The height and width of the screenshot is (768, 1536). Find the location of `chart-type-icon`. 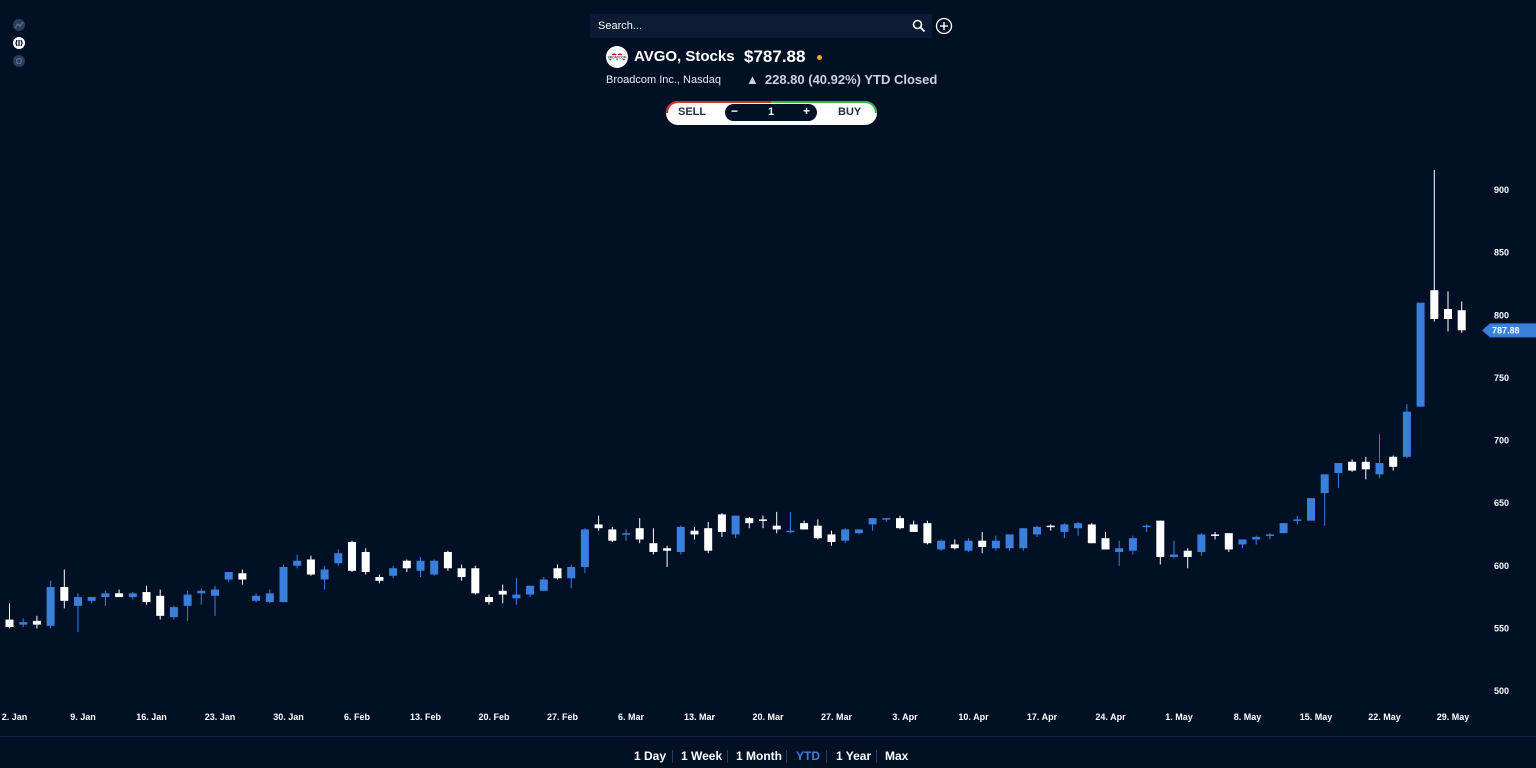

chart-type-icon is located at coordinates (19, 25).